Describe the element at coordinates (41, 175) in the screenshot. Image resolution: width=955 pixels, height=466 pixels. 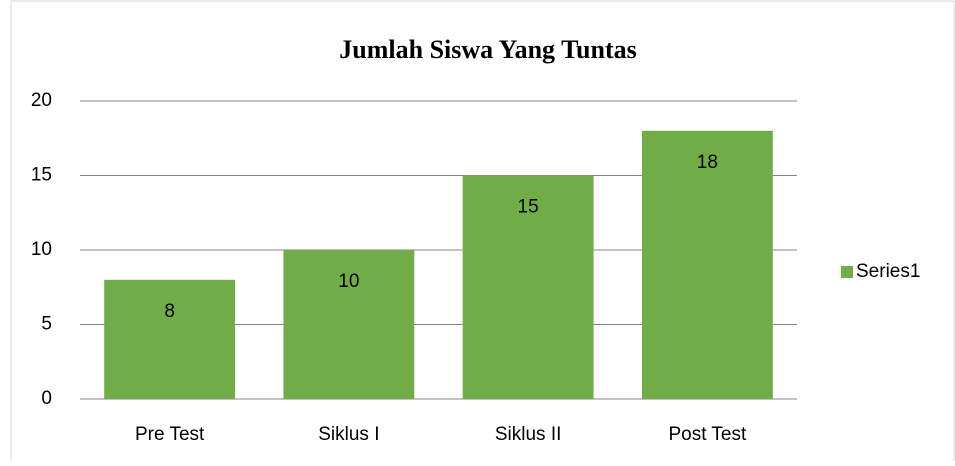
I see `y-tick-label: 15` at that location.